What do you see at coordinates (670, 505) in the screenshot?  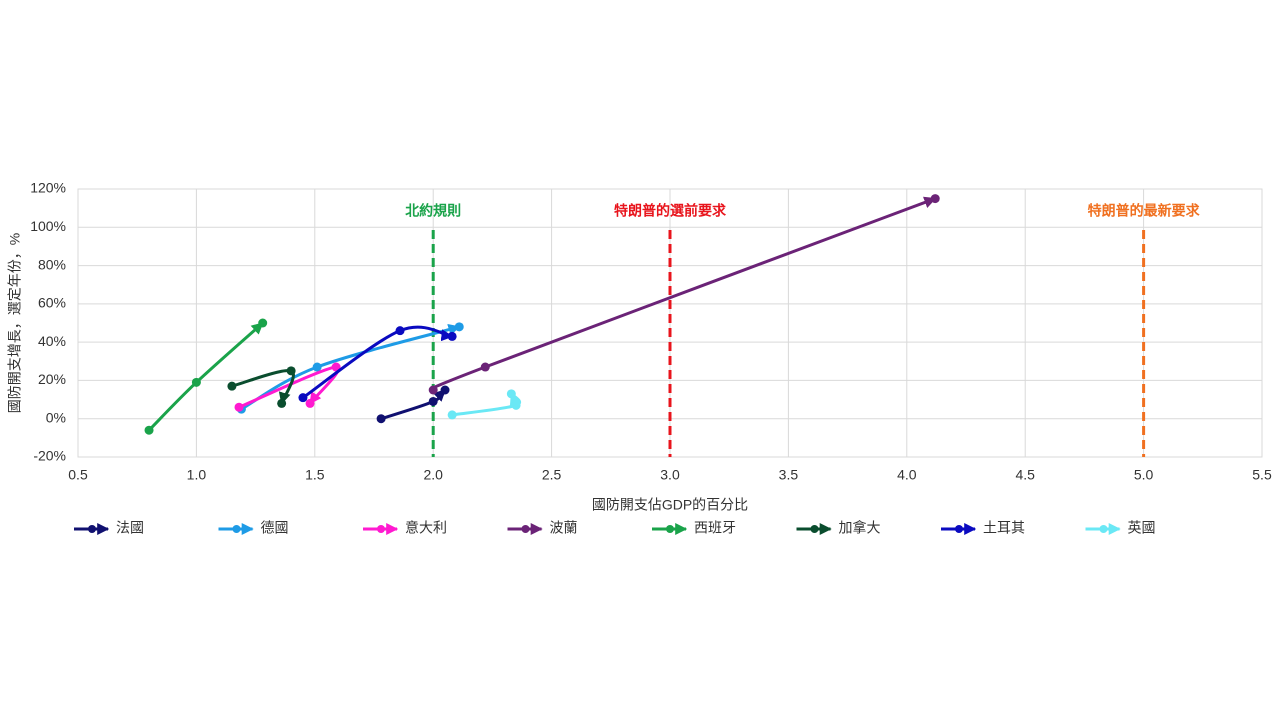 I see `x-axis-title: 國防開支佔GDP的百分比` at bounding box center [670, 505].